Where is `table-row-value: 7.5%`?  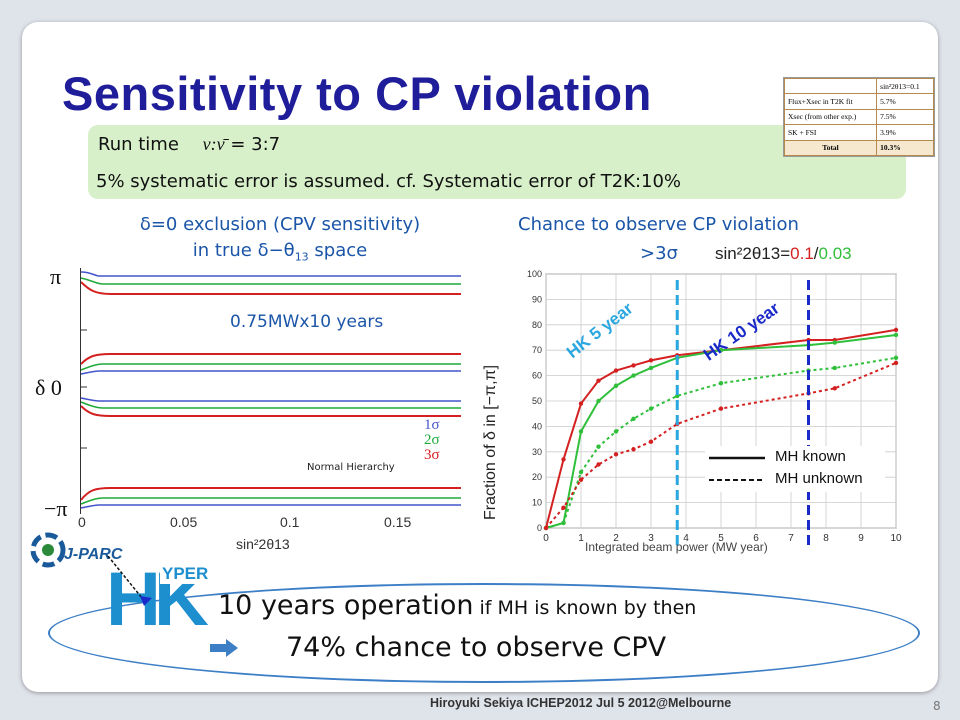 table-row-value: 7.5% is located at coordinates (905, 117).